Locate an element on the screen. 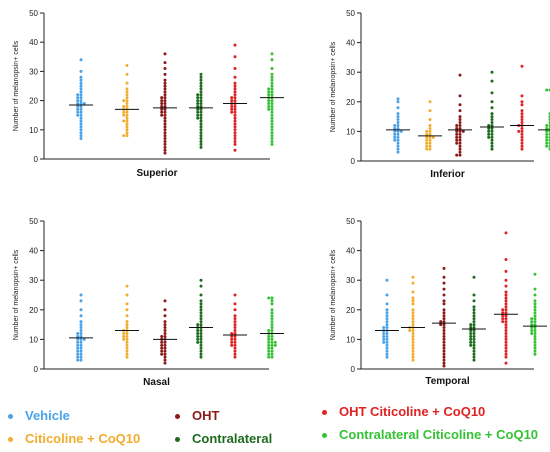  legend-item-contralateral: Contralateral is located at coordinates (223, 438).